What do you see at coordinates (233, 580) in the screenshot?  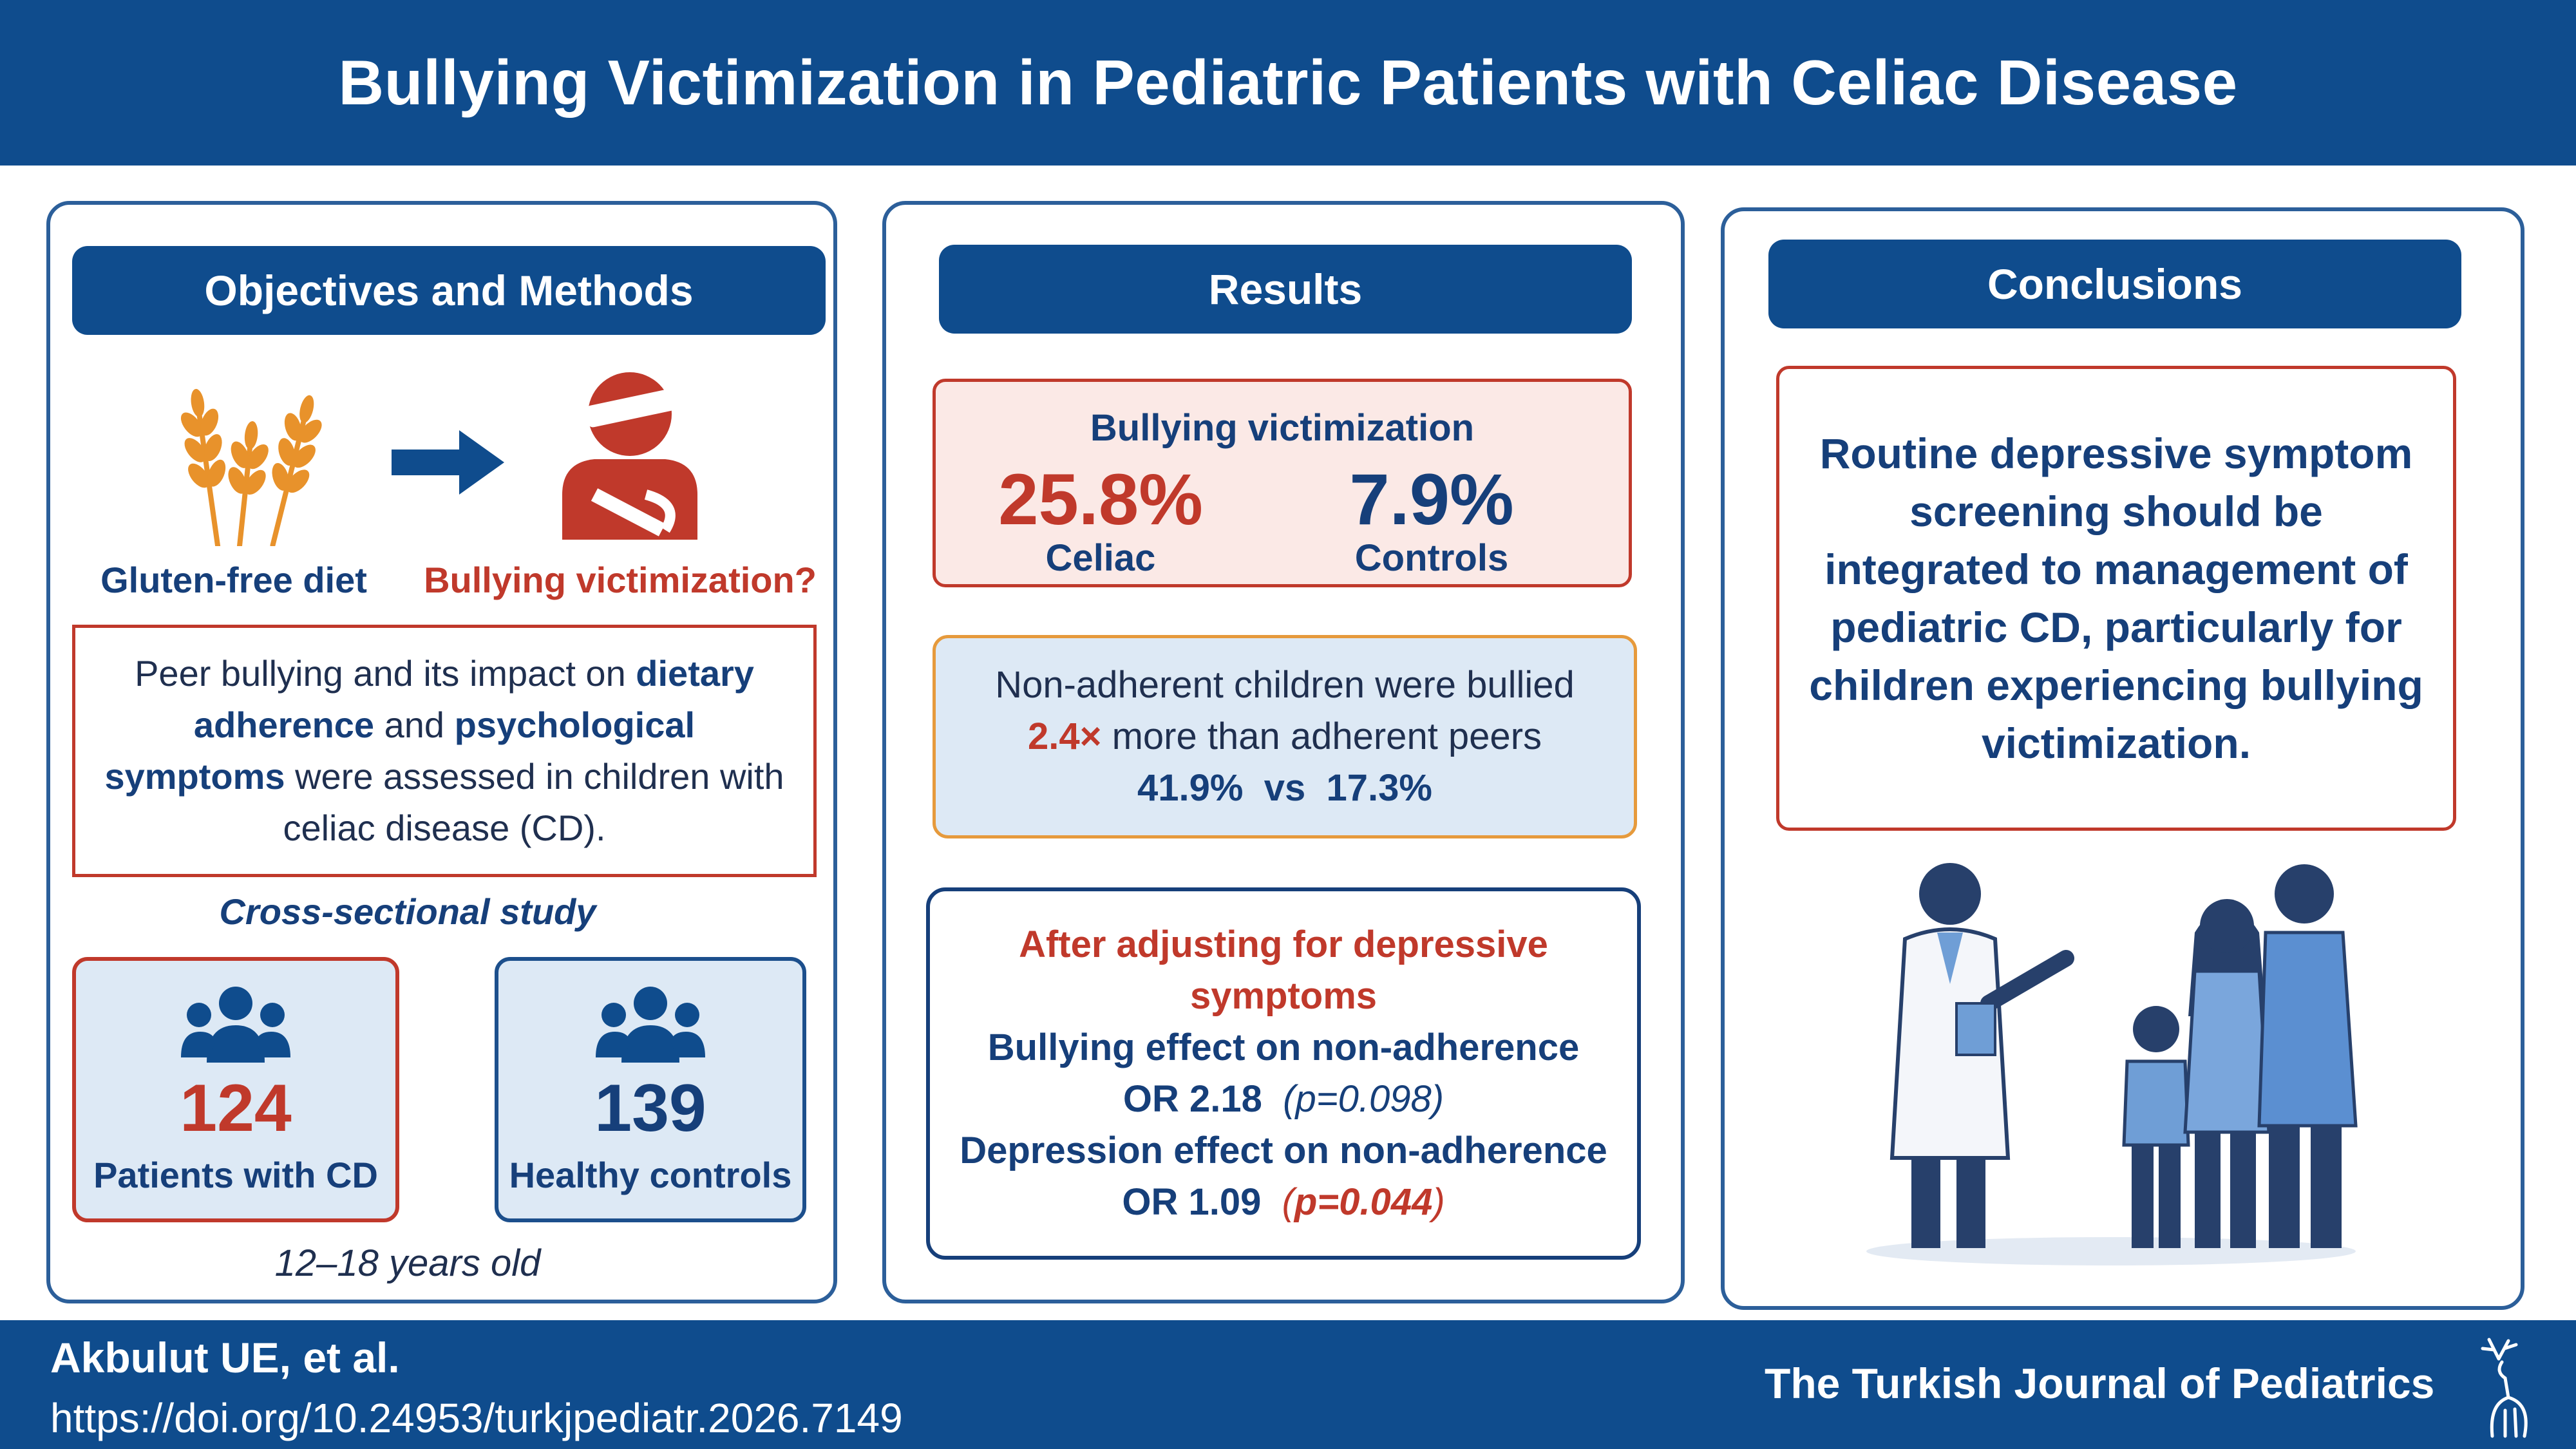 I see `gluten-free-diet-label: Gluten-free diet` at bounding box center [233, 580].